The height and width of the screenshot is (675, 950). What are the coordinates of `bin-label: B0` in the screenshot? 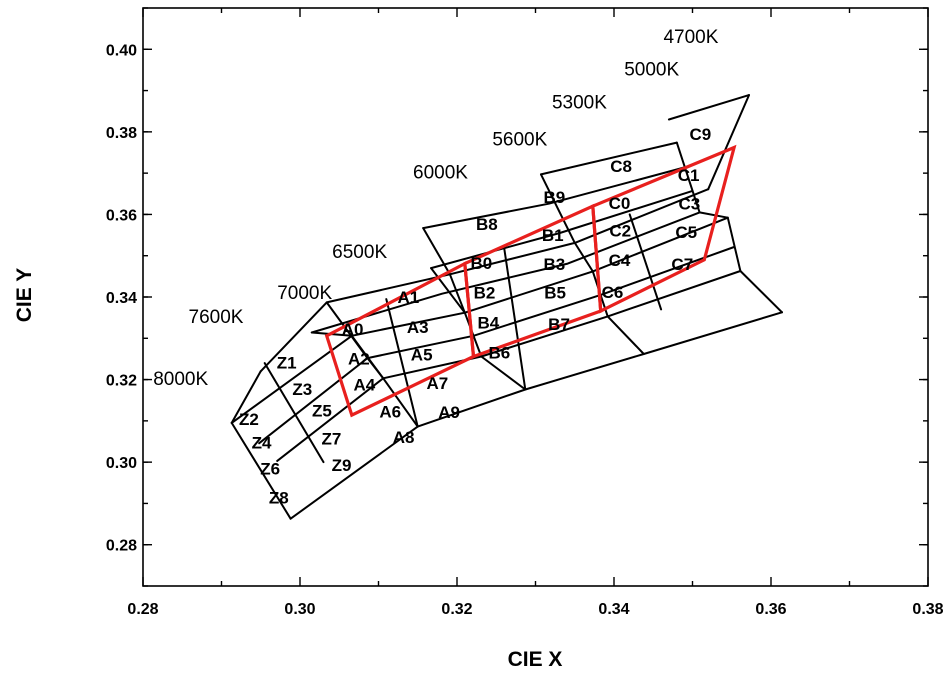 It's located at (481, 263).